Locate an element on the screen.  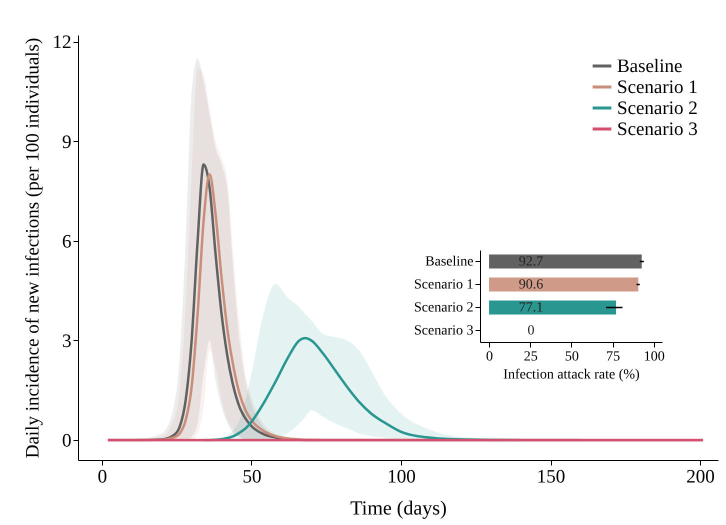
x-tick-label: 150 is located at coordinates (551, 477).